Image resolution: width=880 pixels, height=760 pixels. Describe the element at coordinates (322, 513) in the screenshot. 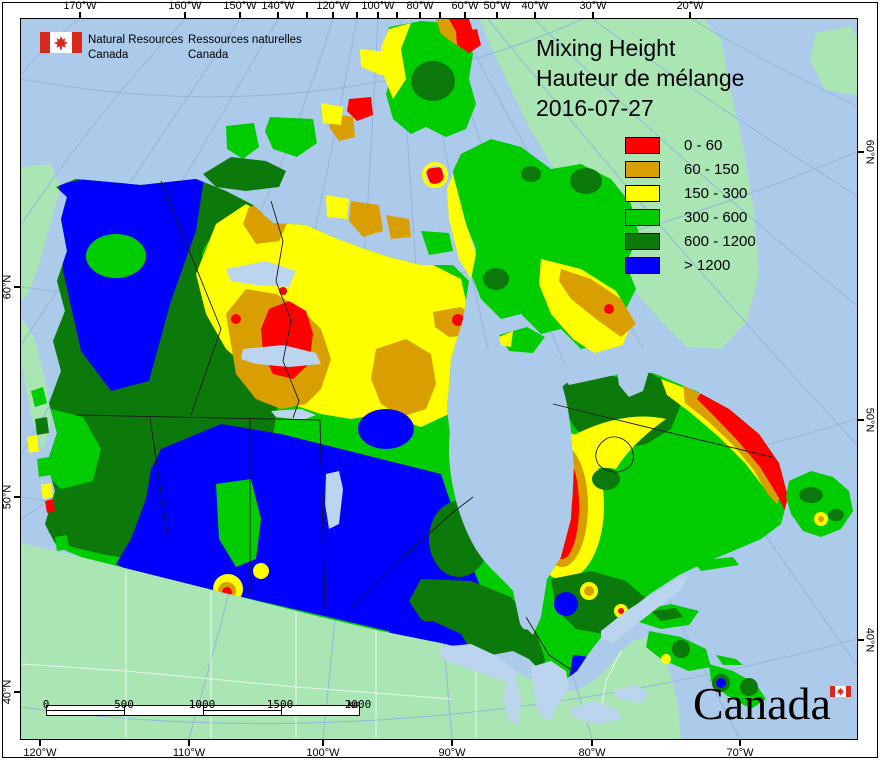

I see `border-sk-mb` at that location.